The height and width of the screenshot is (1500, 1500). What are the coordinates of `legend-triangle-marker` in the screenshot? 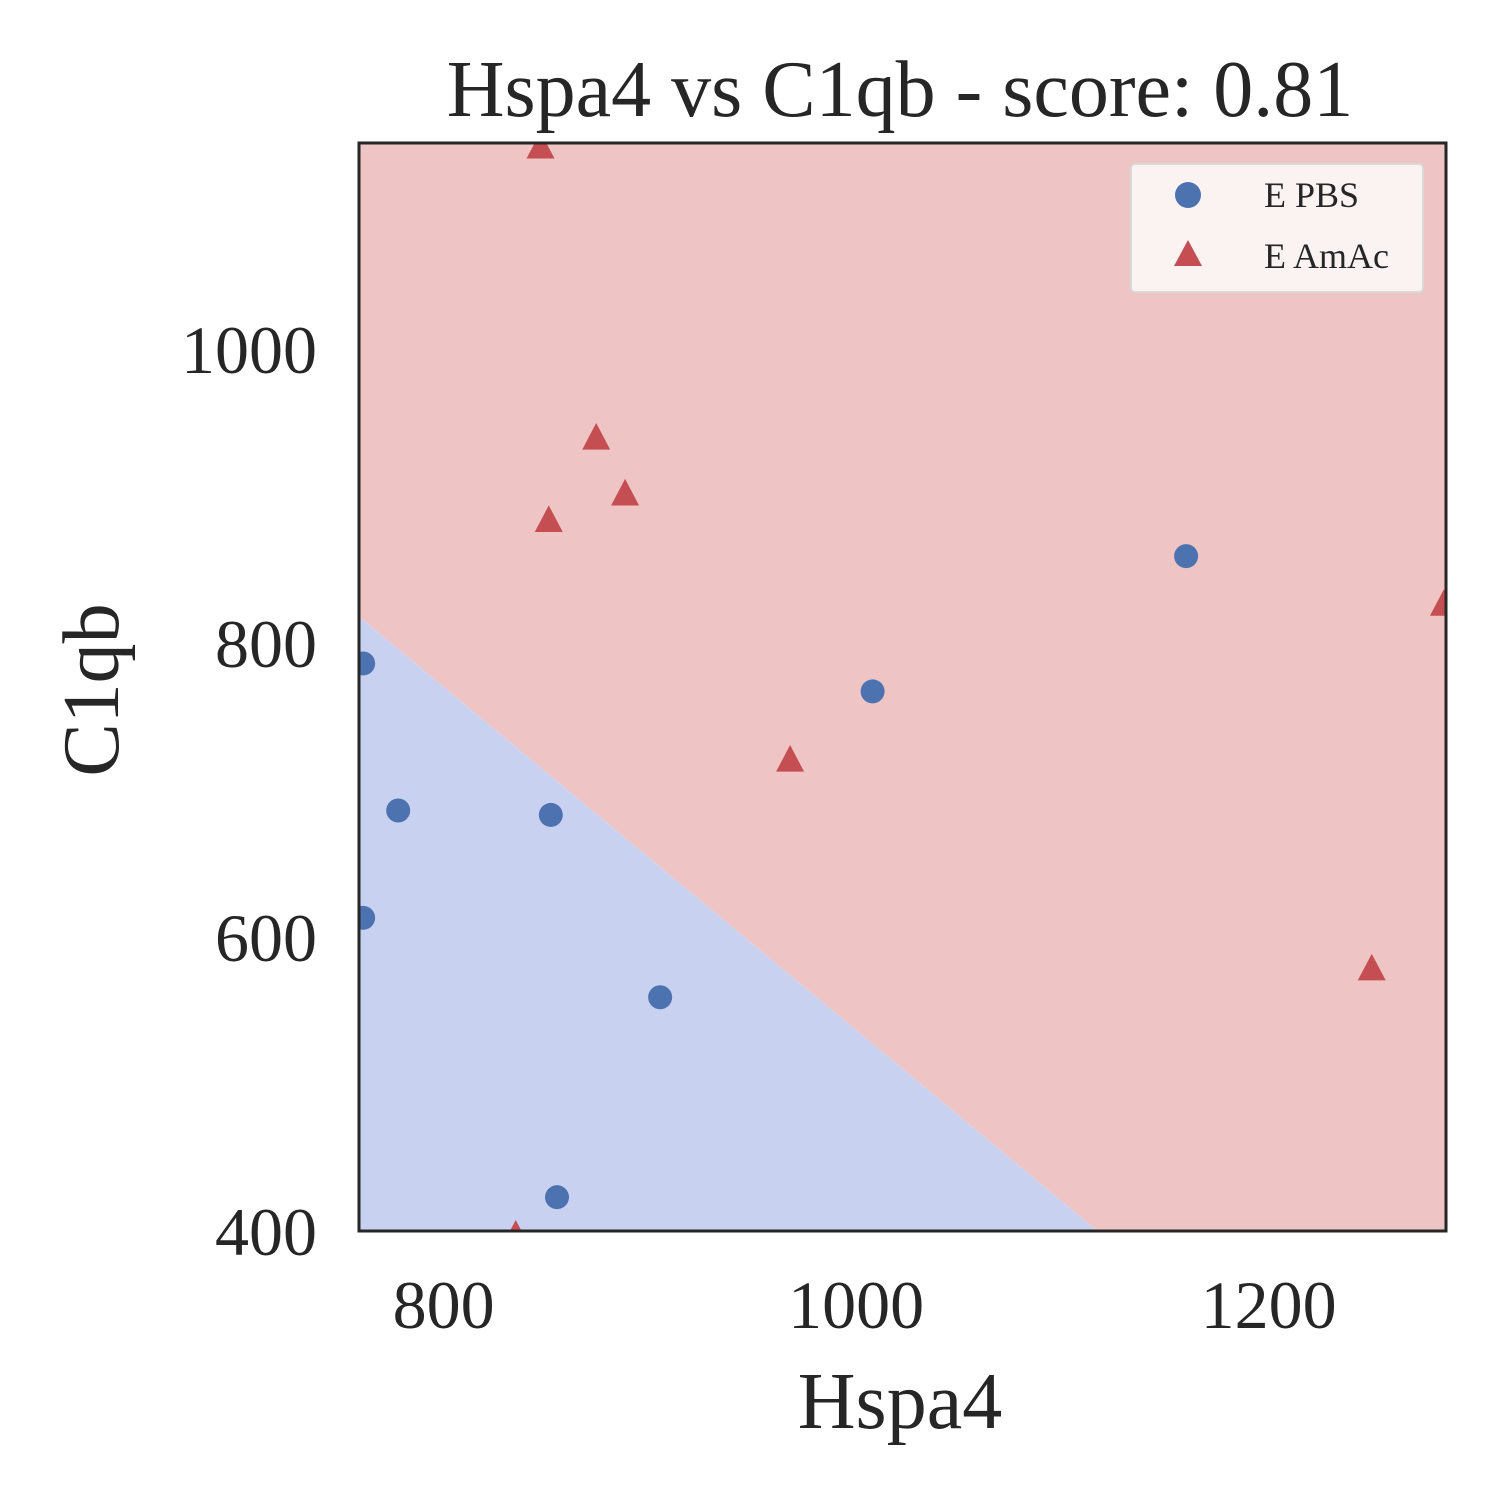 It's located at (1188, 253).